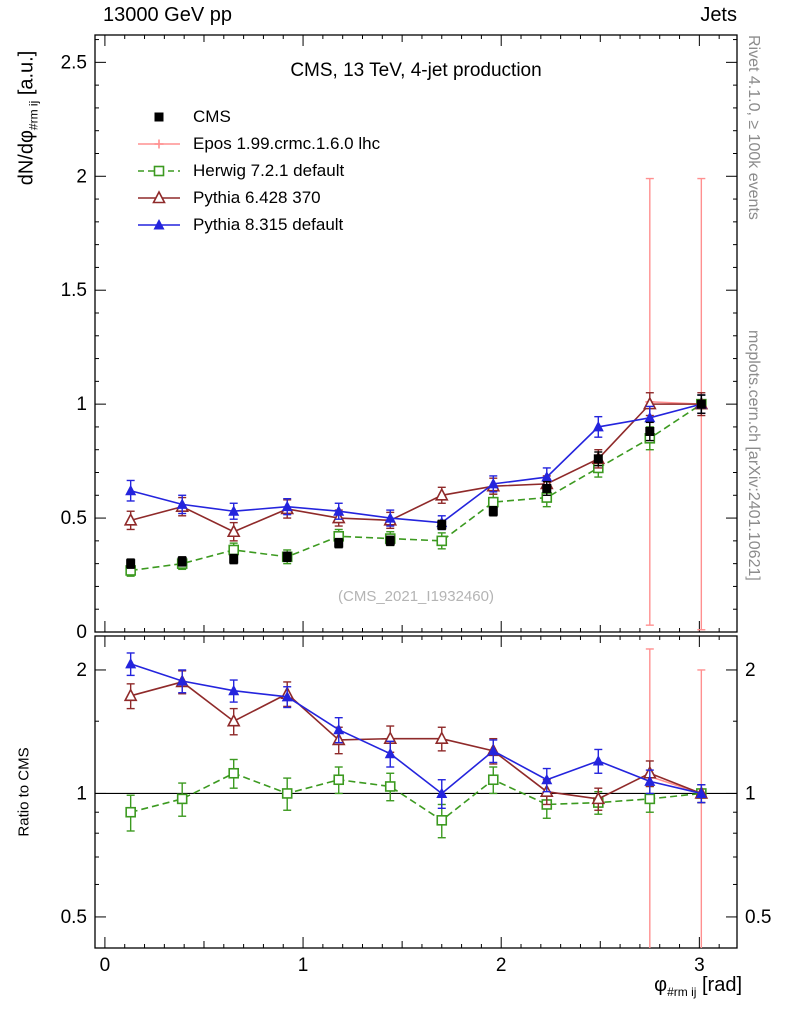 The width and height of the screenshot is (786, 1024). What do you see at coordinates (212, 116) in the screenshot?
I see `legend-label: CMS` at bounding box center [212, 116].